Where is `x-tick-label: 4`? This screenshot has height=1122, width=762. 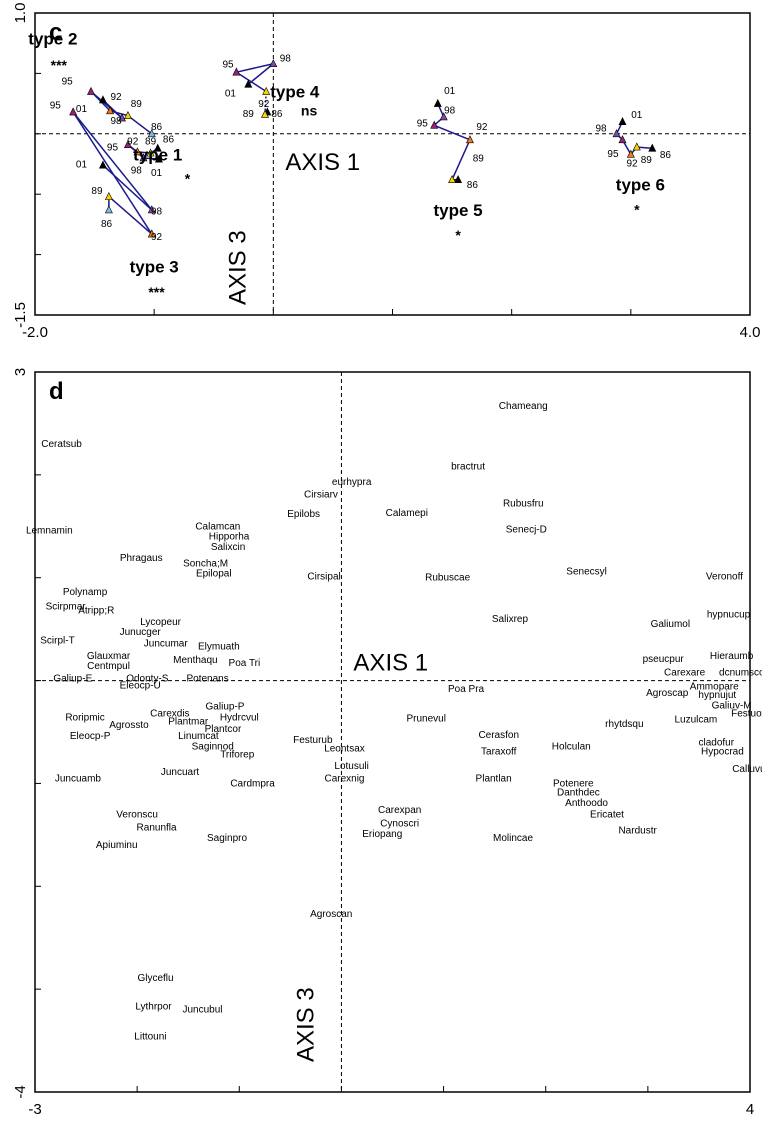
x-tick-label: 4 is located at coordinates (750, 1109).